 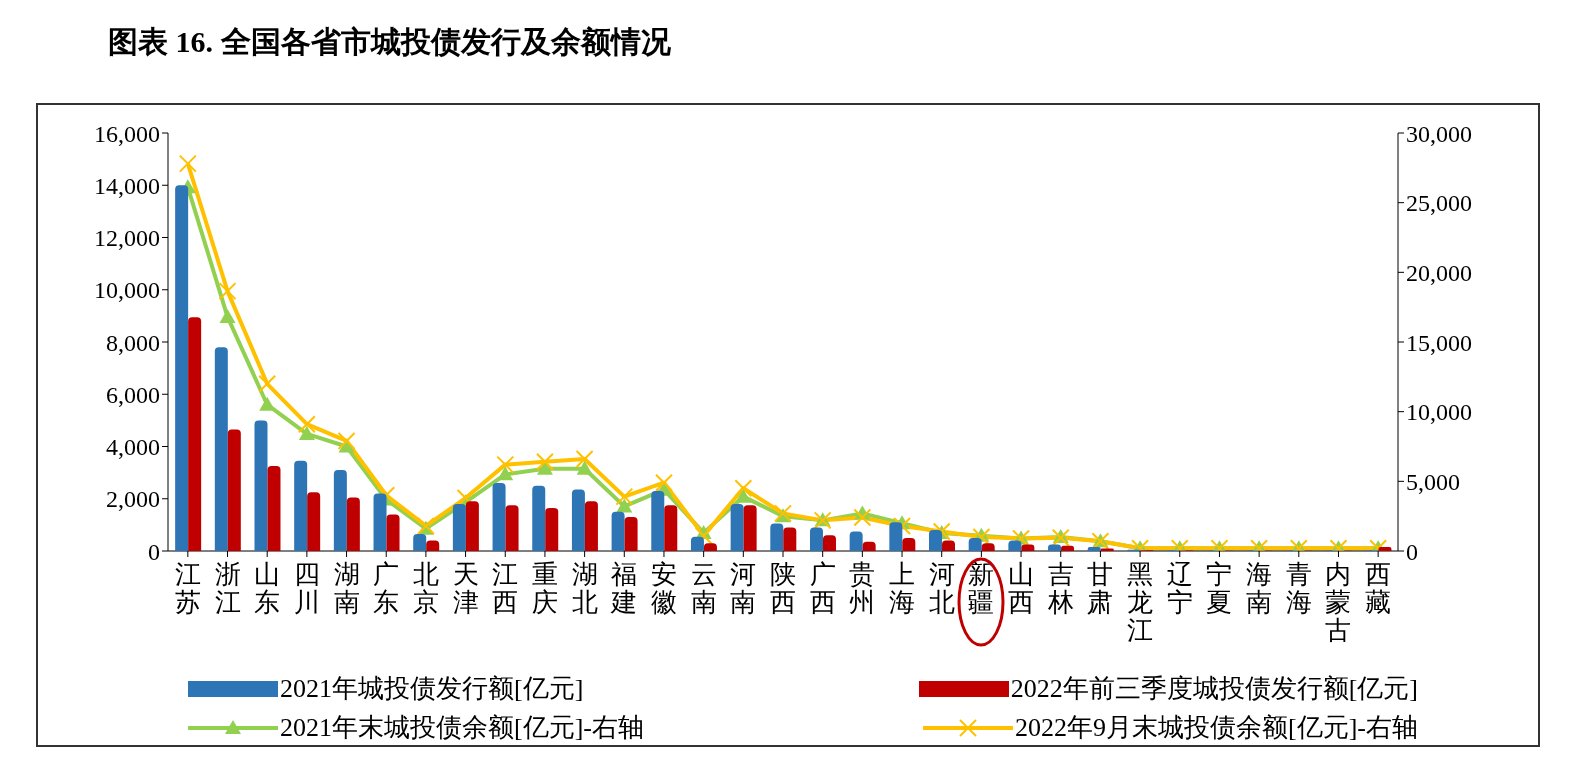 What do you see at coordinates (390, 42) in the screenshot?
I see `chart-title: 图表 16. 全国各省市城投债发行及余额情况` at bounding box center [390, 42].